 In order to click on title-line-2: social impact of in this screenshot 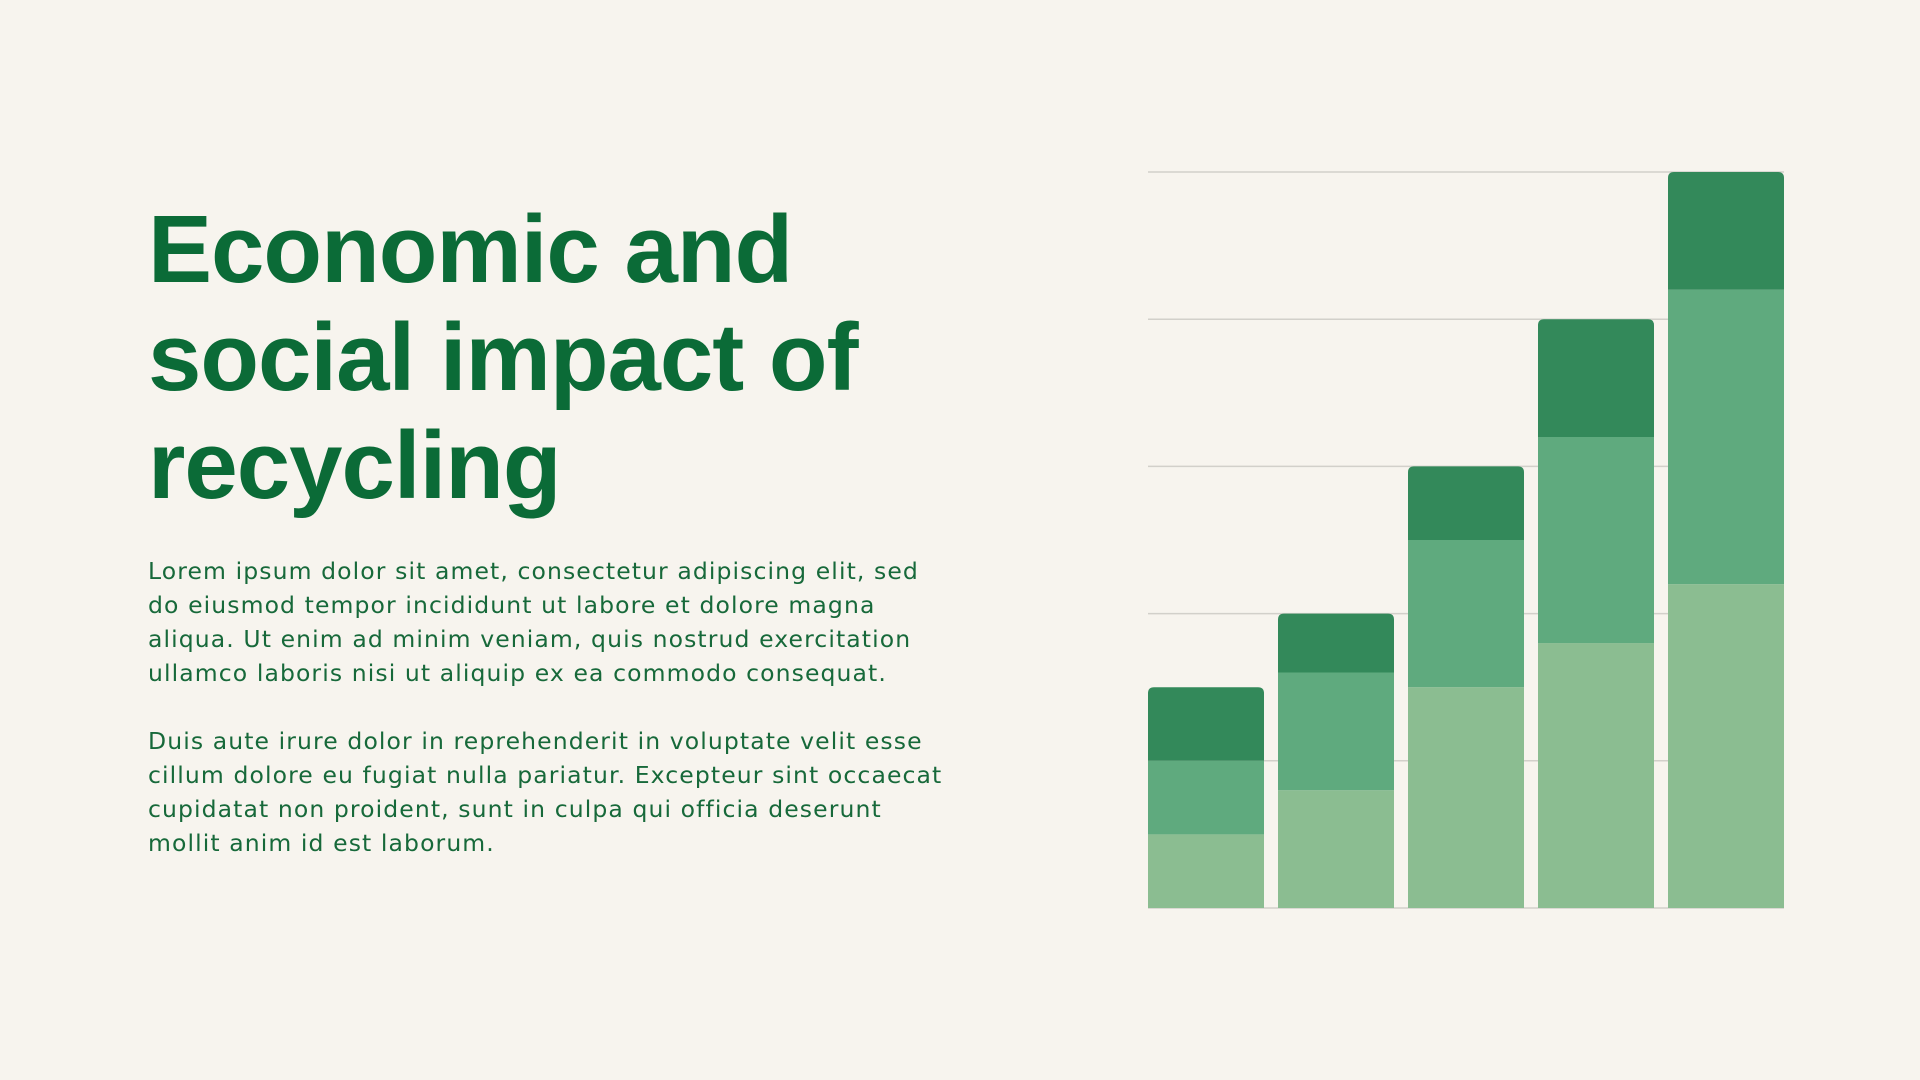, I will do `click(503, 357)`.